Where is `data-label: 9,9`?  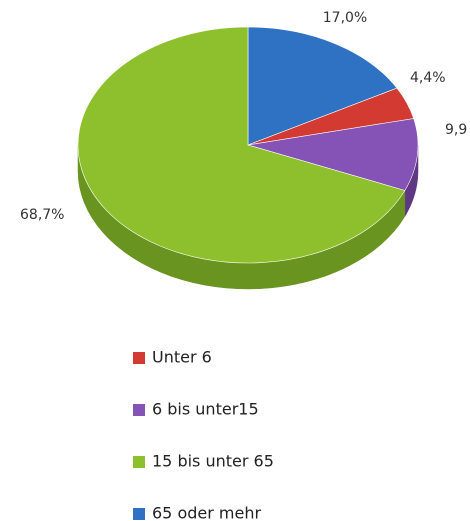
data-label: 9,9 is located at coordinates (456, 130).